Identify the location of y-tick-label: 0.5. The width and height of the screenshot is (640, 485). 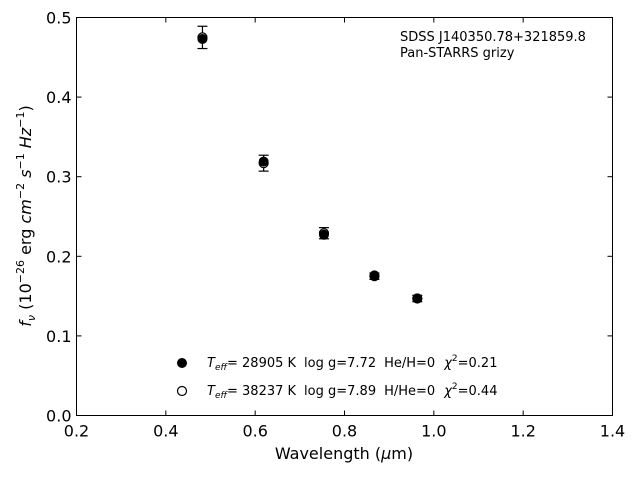
(58, 18).